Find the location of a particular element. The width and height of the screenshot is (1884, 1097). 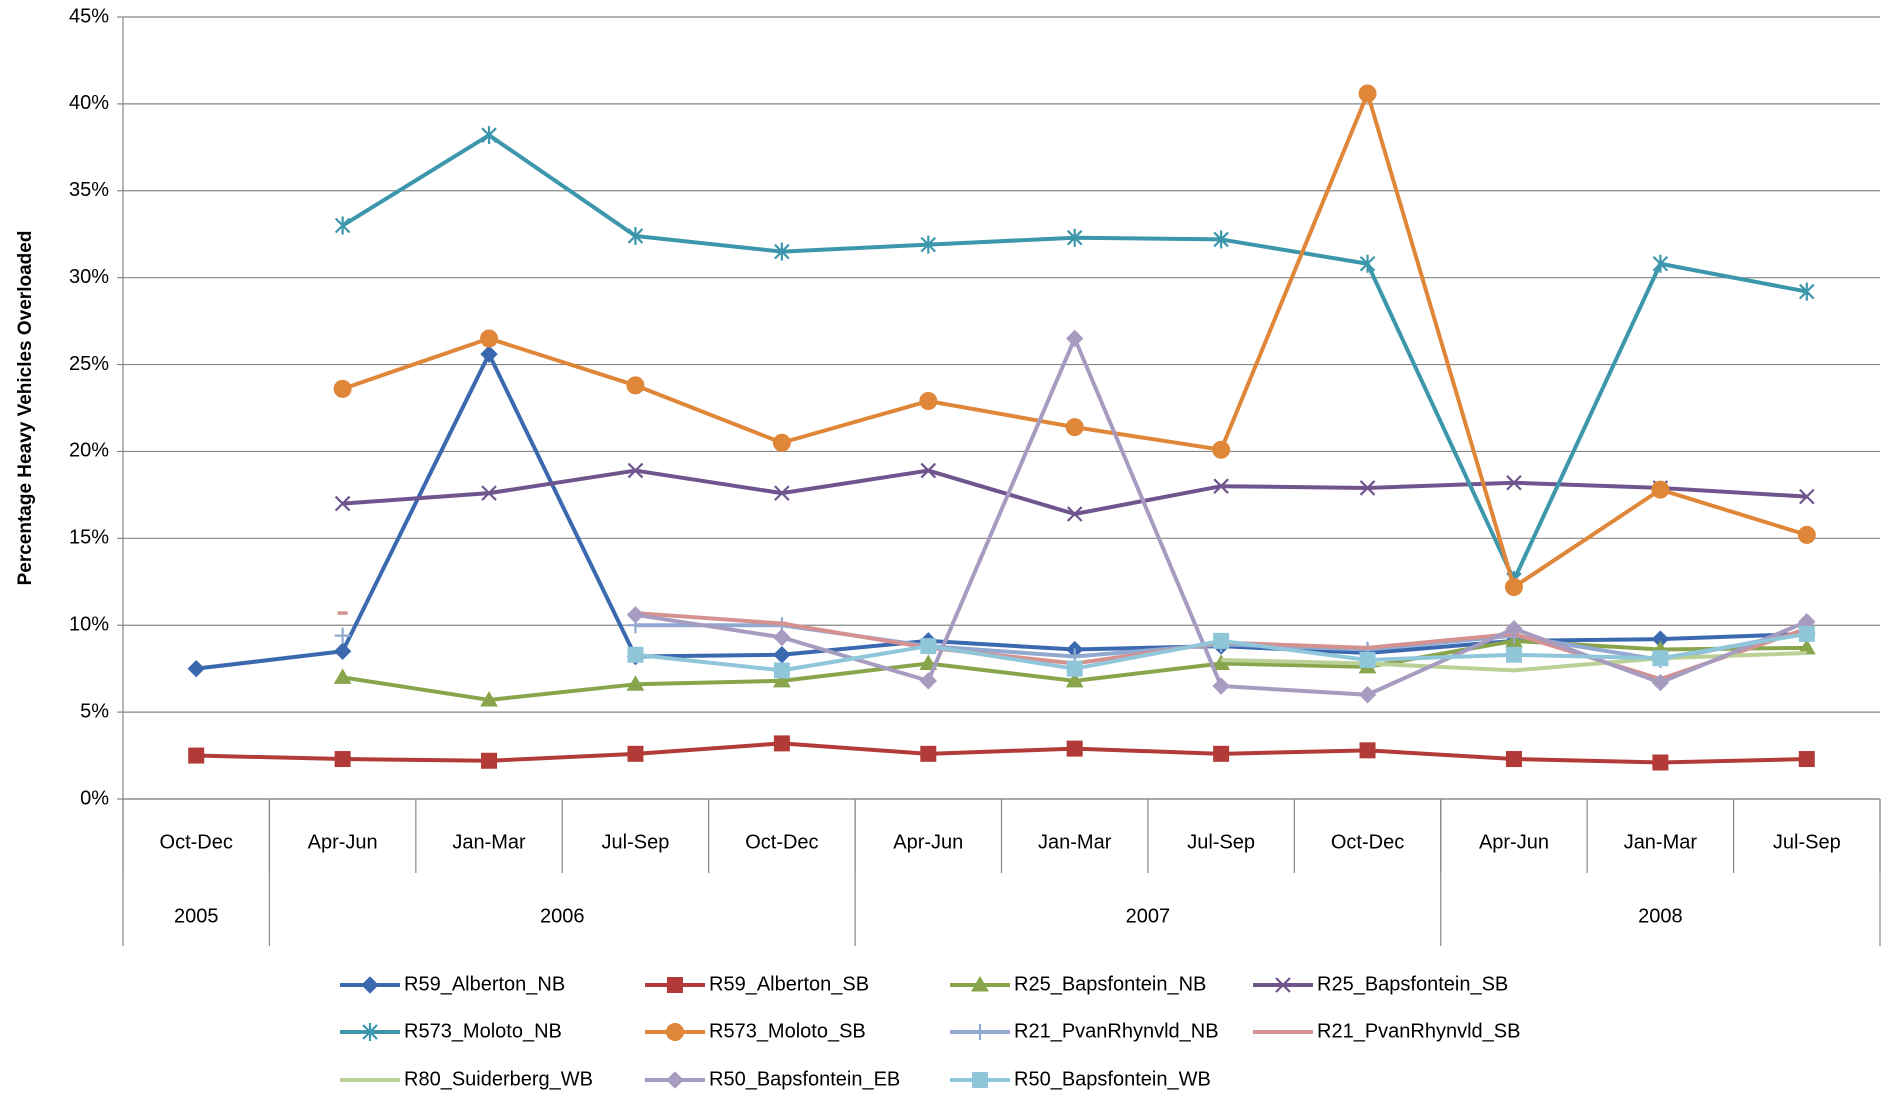

legend-label: R21_PvanRhynvld_NB is located at coordinates (1116, 1031).